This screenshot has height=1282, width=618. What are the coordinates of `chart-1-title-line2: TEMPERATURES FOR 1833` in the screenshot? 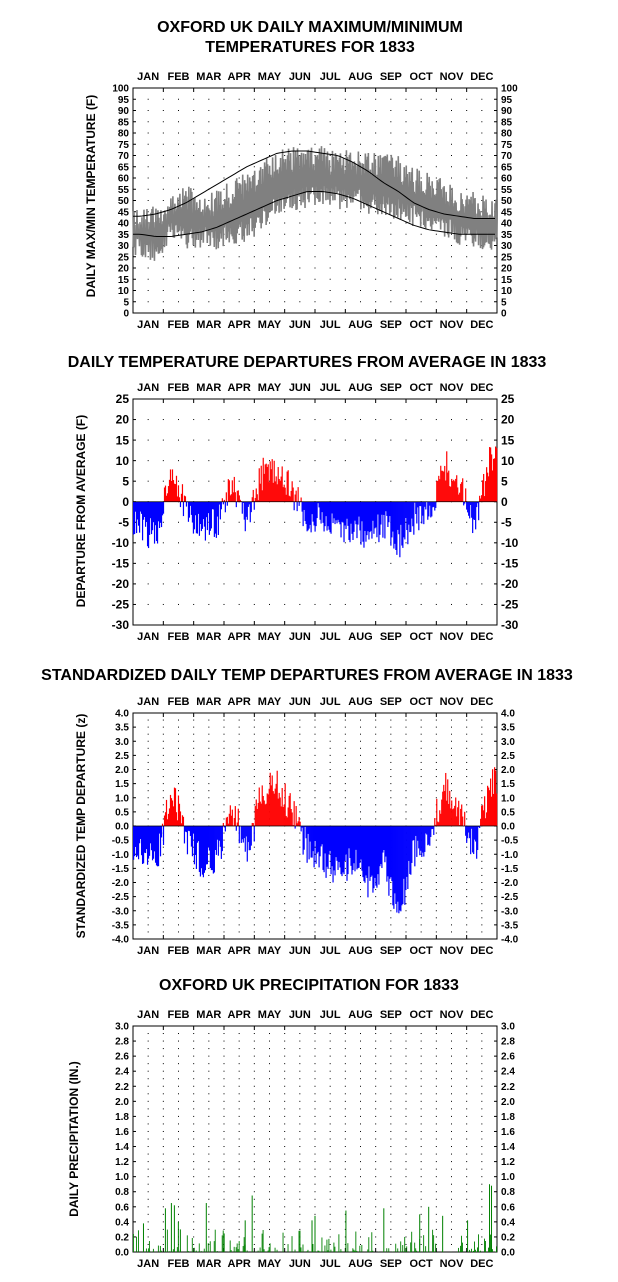 It's located at (310, 47).